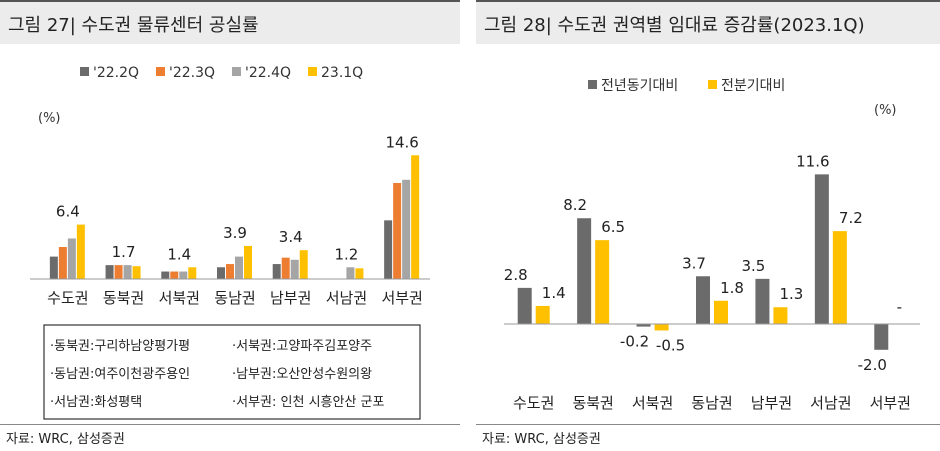 The image size is (940, 451). I want to click on vacancy-chart-bottom-rule, so click(230, 424).